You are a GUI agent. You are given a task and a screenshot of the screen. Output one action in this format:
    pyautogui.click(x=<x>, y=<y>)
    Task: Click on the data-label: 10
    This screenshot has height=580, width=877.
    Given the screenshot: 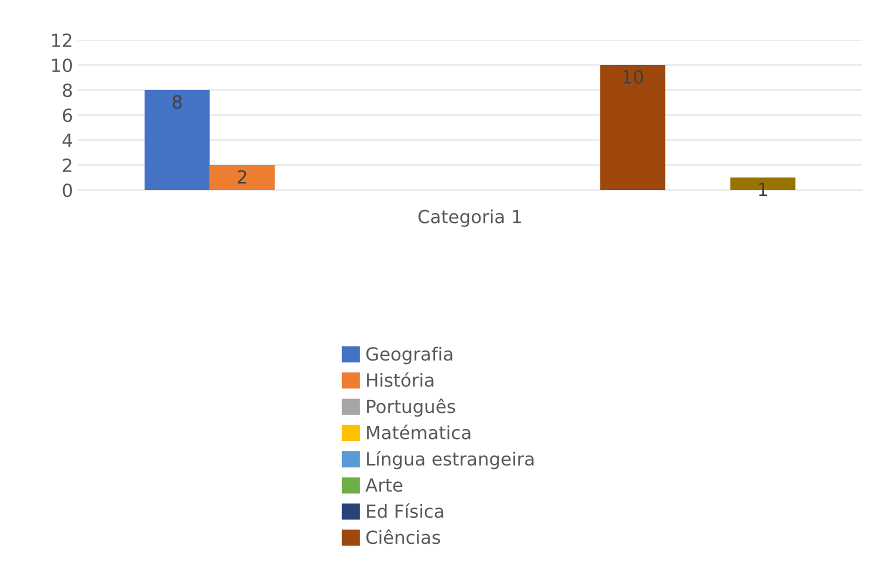 What is the action you would take?
    pyautogui.click(x=633, y=77)
    